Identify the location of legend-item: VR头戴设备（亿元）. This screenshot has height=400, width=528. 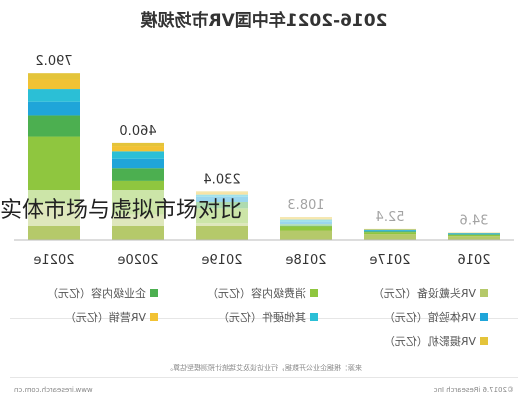
(430, 293).